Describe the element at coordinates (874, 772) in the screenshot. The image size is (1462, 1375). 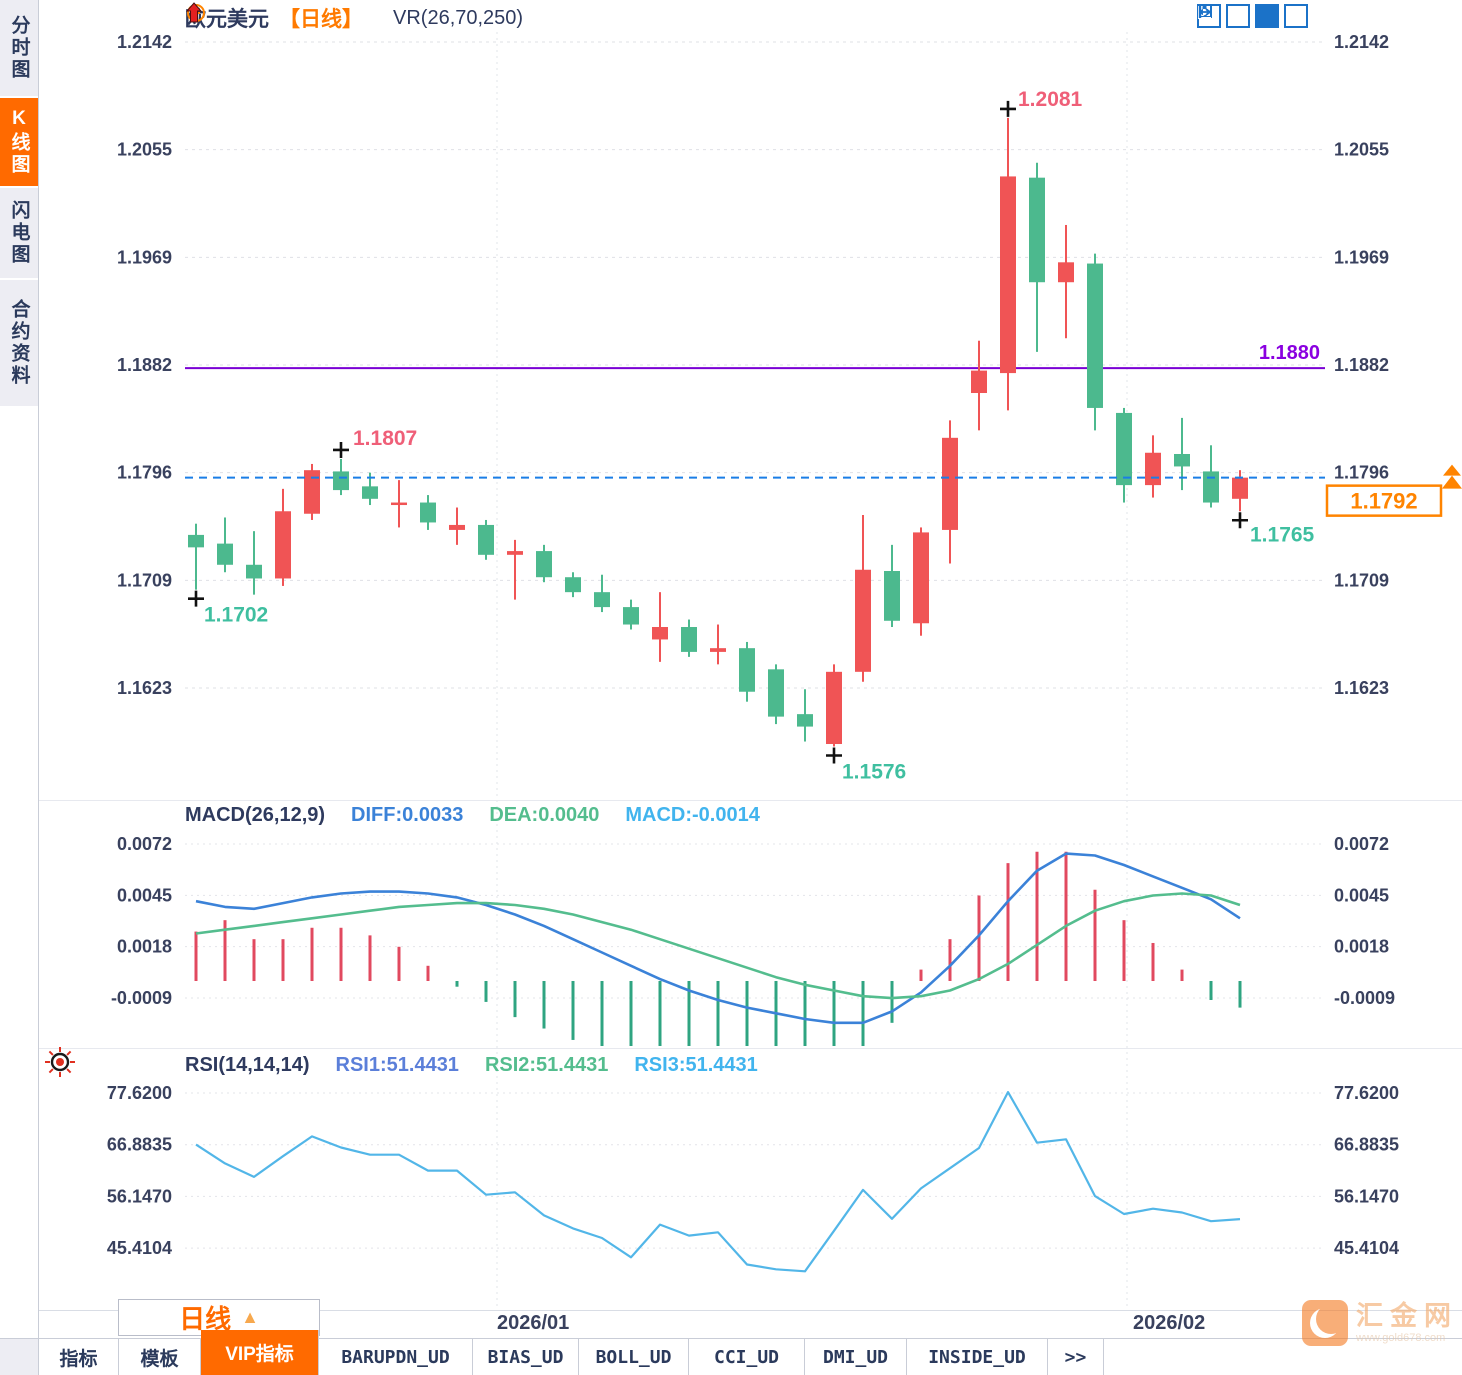
I see `price-annotation: 1.1576` at that location.